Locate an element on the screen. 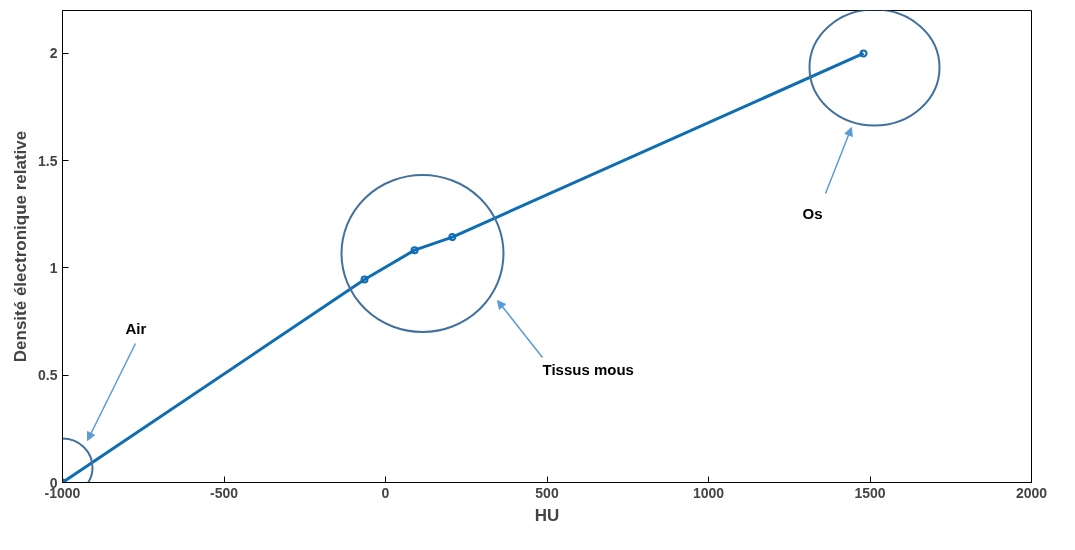 The image size is (1075, 550). y-tick-label: 1.5 is located at coordinates (48, 160).